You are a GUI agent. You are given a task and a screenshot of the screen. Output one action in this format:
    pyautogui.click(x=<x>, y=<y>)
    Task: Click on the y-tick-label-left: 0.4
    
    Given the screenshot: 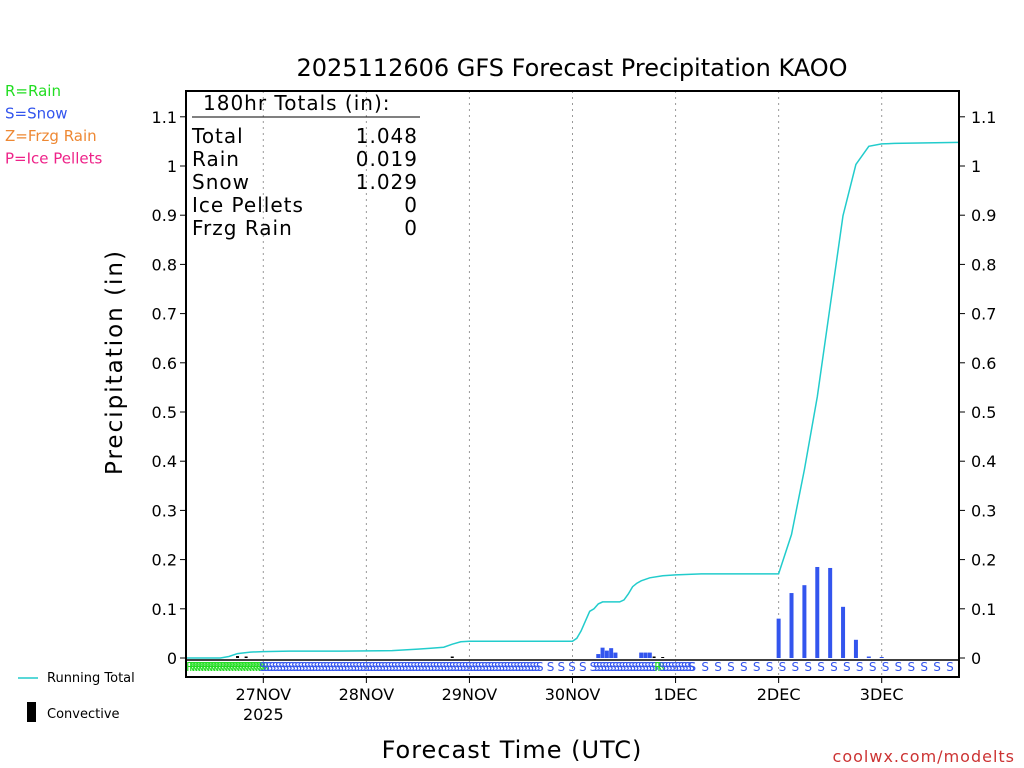 What is the action you would take?
    pyautogui.click(x=164, y=461)
    